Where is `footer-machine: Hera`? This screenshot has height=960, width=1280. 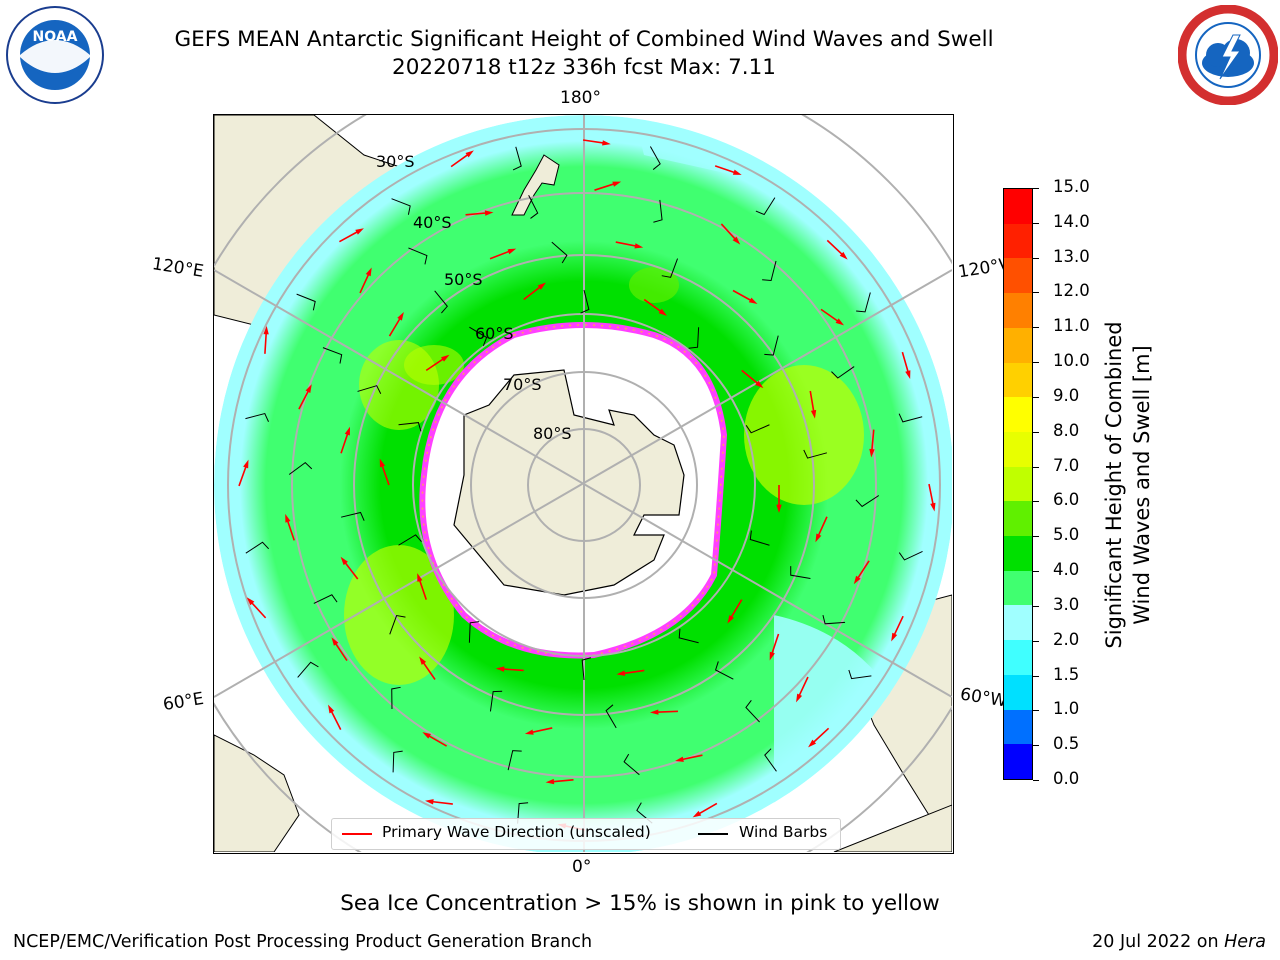
footer-machine: Hera is located at coordinates (1245, 942).